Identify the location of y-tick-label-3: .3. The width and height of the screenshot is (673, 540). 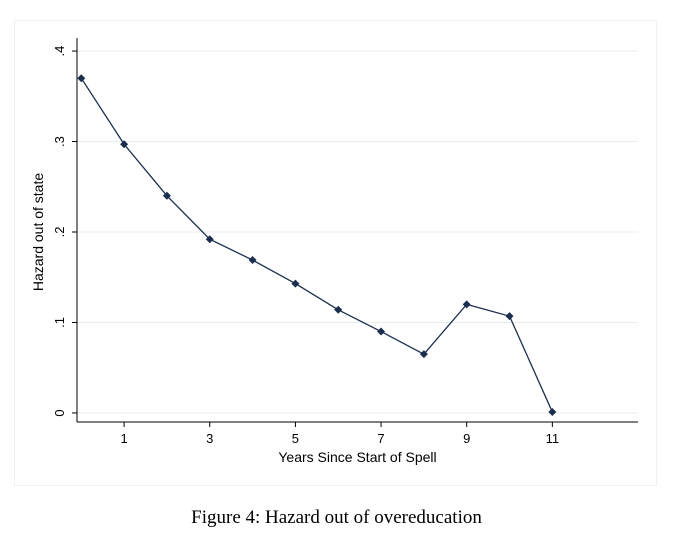
(59, 141).